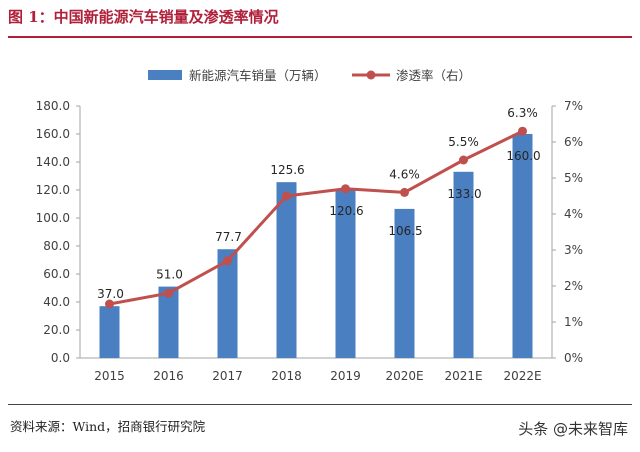 Image resolution: width=640 pixels, height=452 pixels. I want to click on figure-title: 图 1：中国新能源汽车销量及渗透率情况, so click(143, 17).